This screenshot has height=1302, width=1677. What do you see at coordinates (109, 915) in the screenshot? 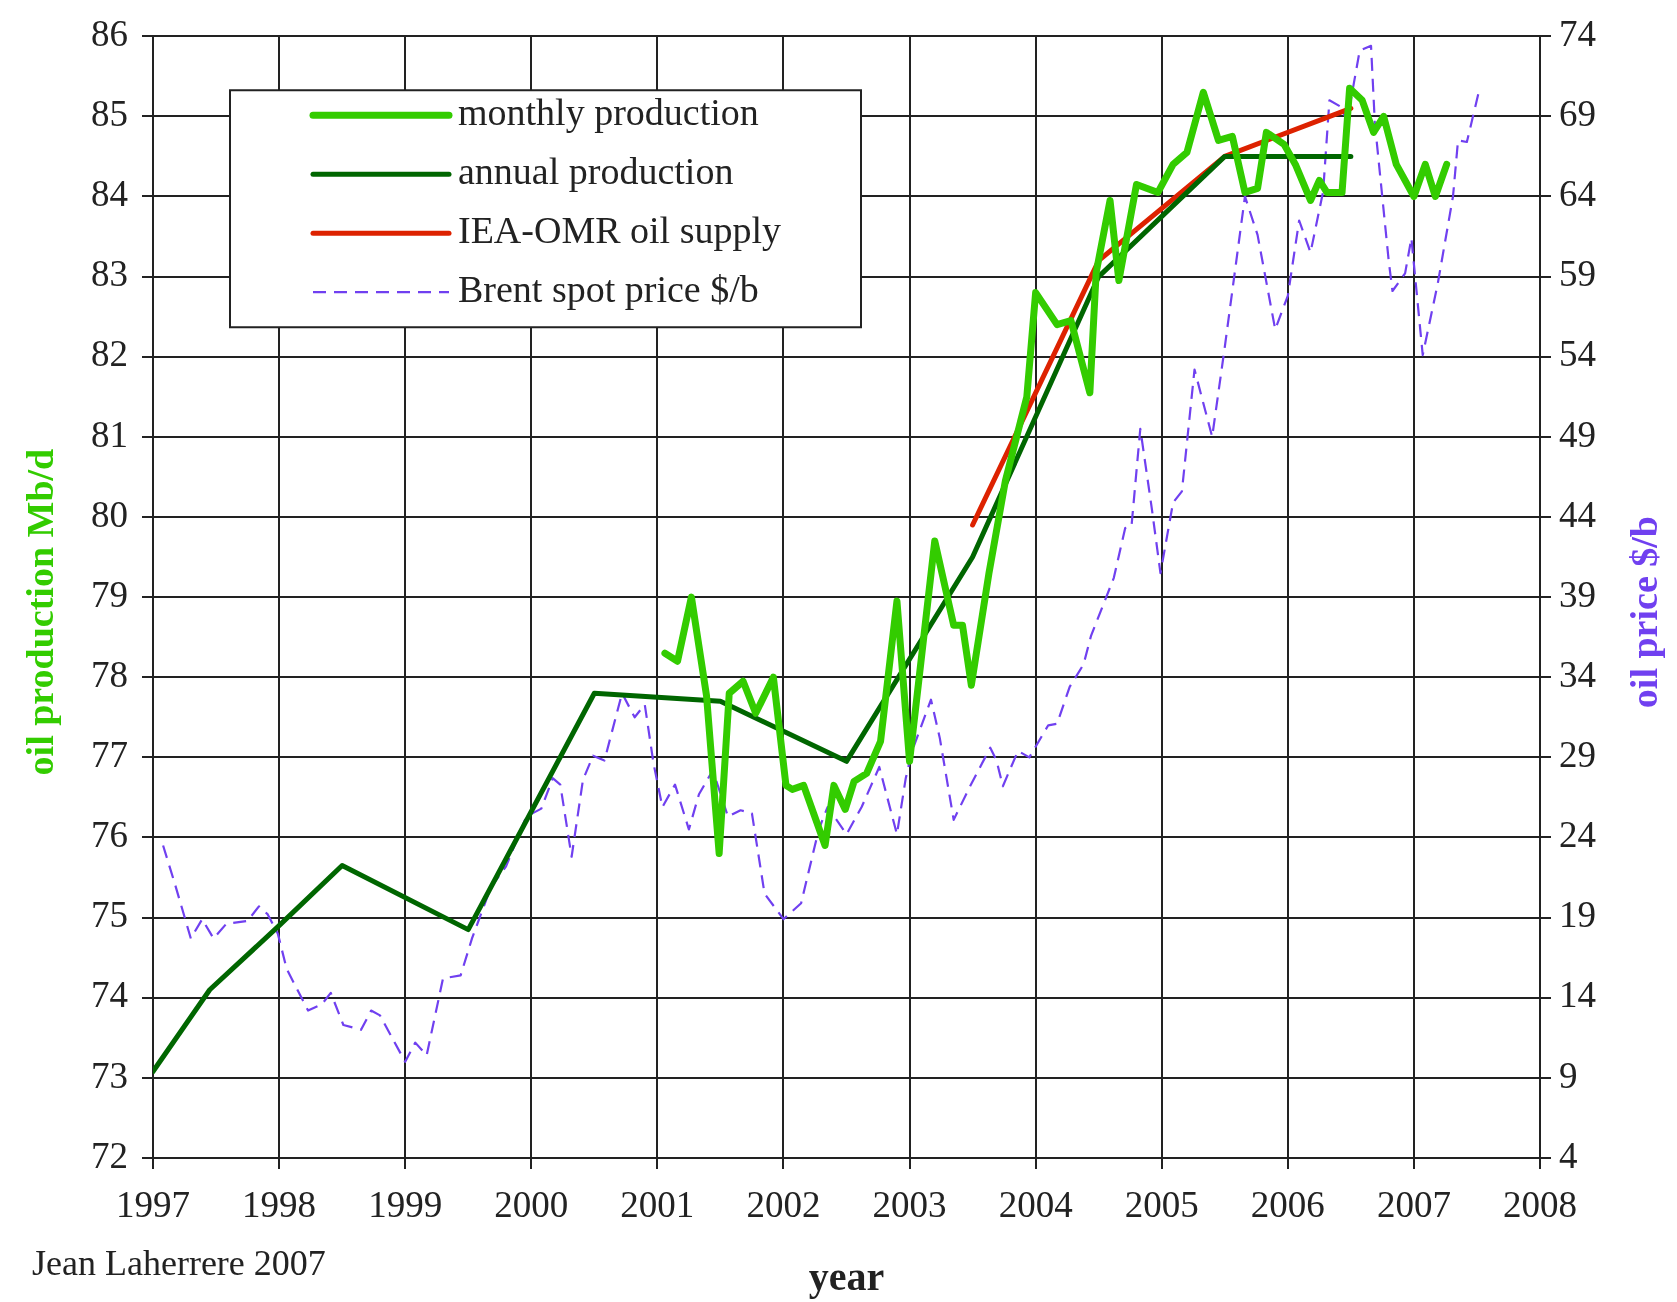
I see `y-tick-label: 75` at bounding box center [109, 915].